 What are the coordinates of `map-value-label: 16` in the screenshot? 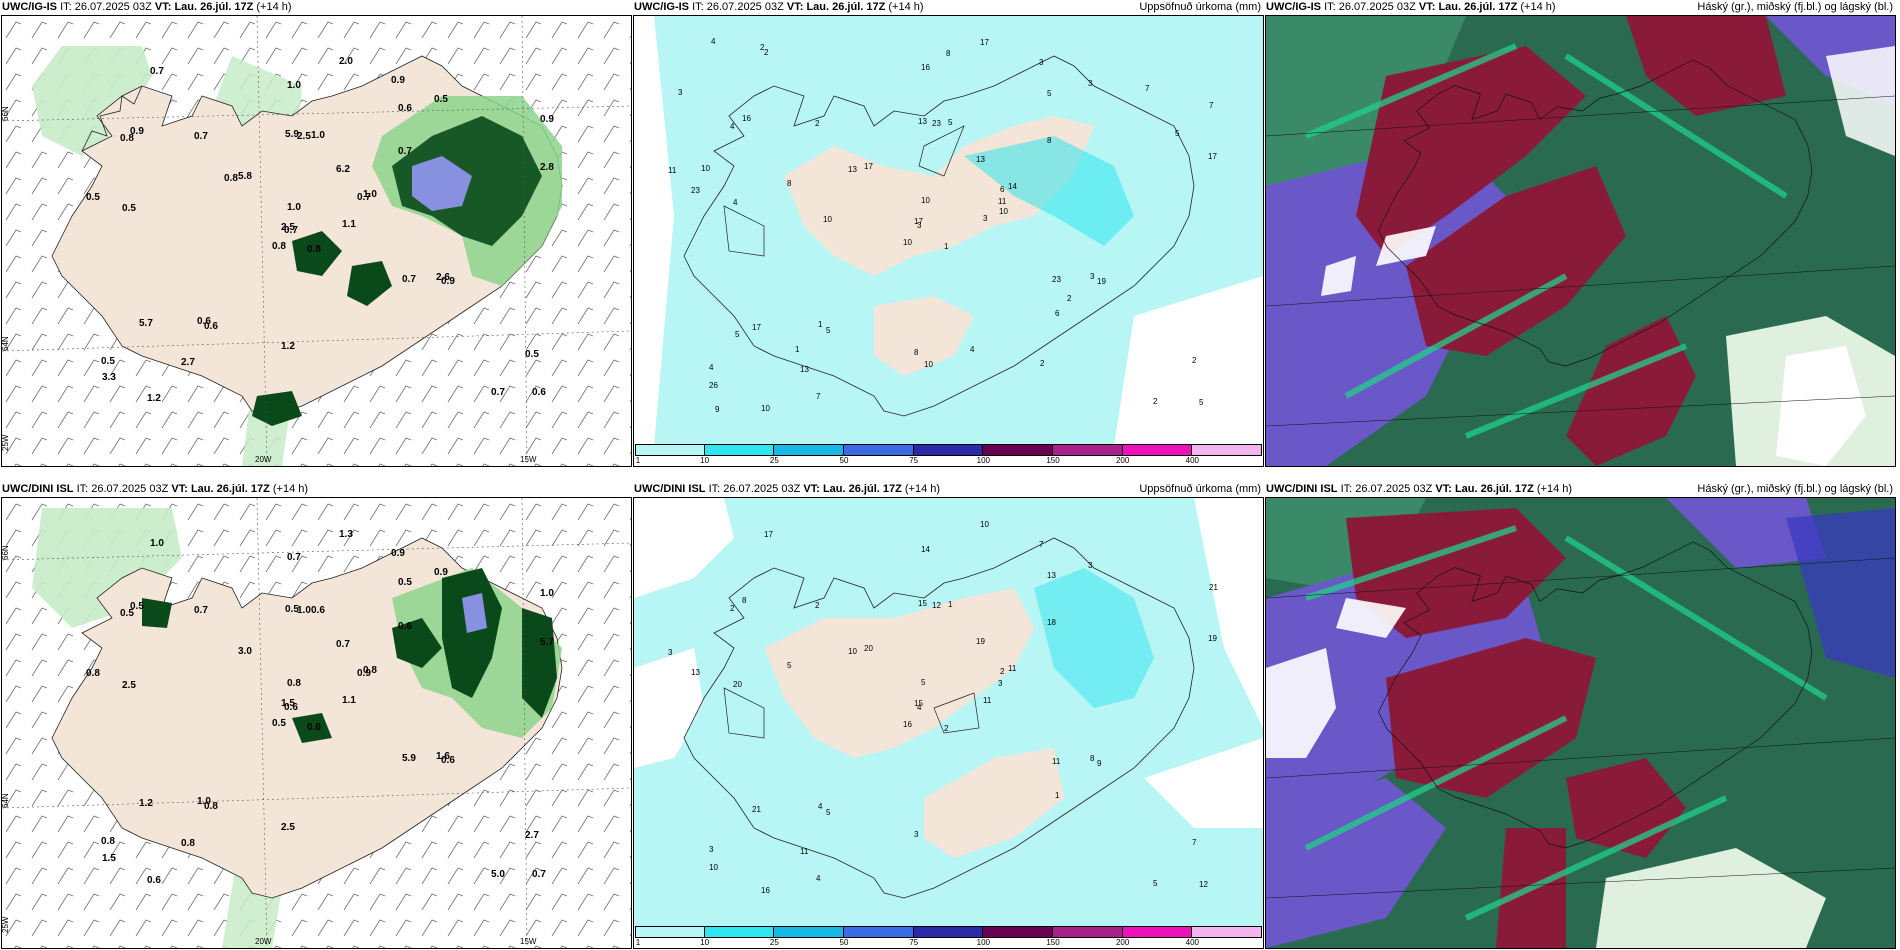 It's located at (746, 118).